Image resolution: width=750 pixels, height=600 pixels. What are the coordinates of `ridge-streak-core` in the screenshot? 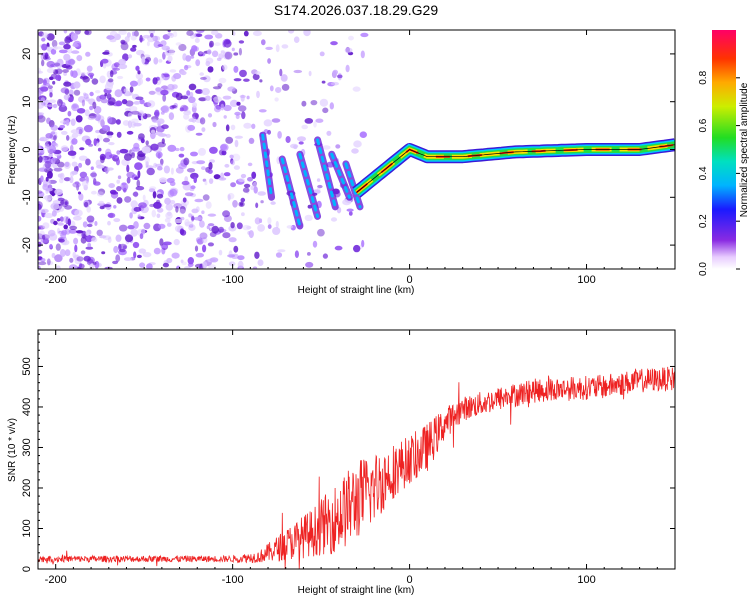 It's located at (291, 192).